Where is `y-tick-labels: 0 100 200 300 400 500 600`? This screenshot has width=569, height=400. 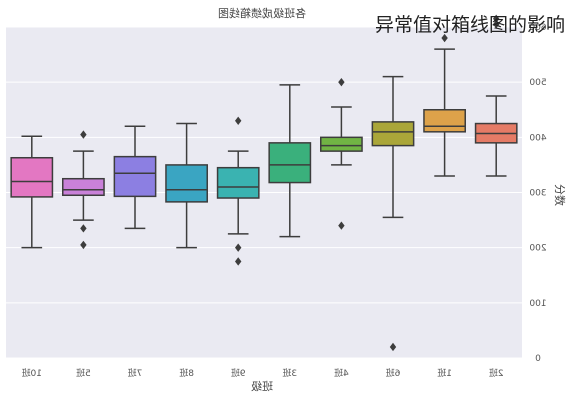
y-tick-labels: 0 100 200 300 400 500 600 is located at coordinates (537, 193).